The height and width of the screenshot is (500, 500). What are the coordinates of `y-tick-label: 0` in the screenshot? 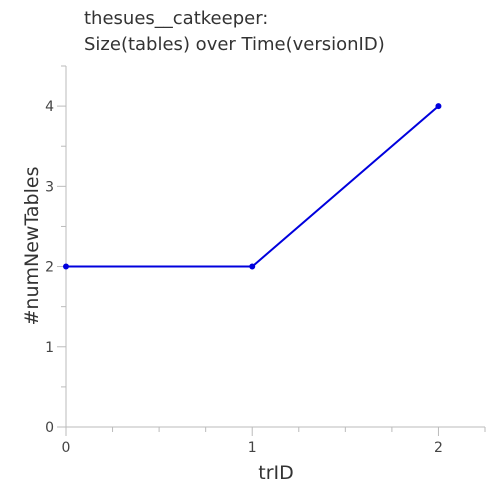 It's located at (49, 428).